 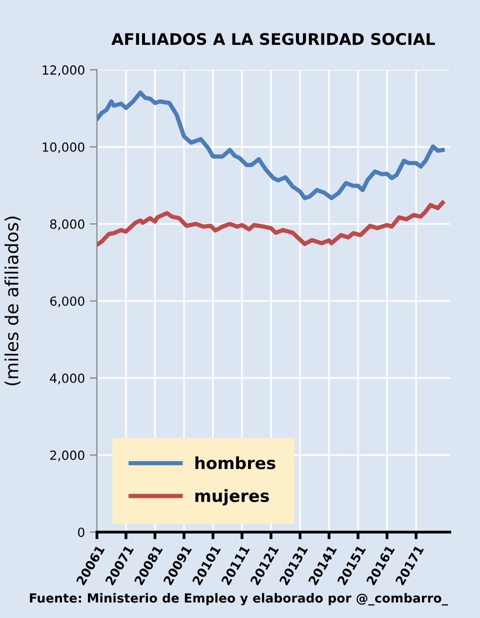 I want to click on y-tick-label: 8,000, so click(x=67, y=224).